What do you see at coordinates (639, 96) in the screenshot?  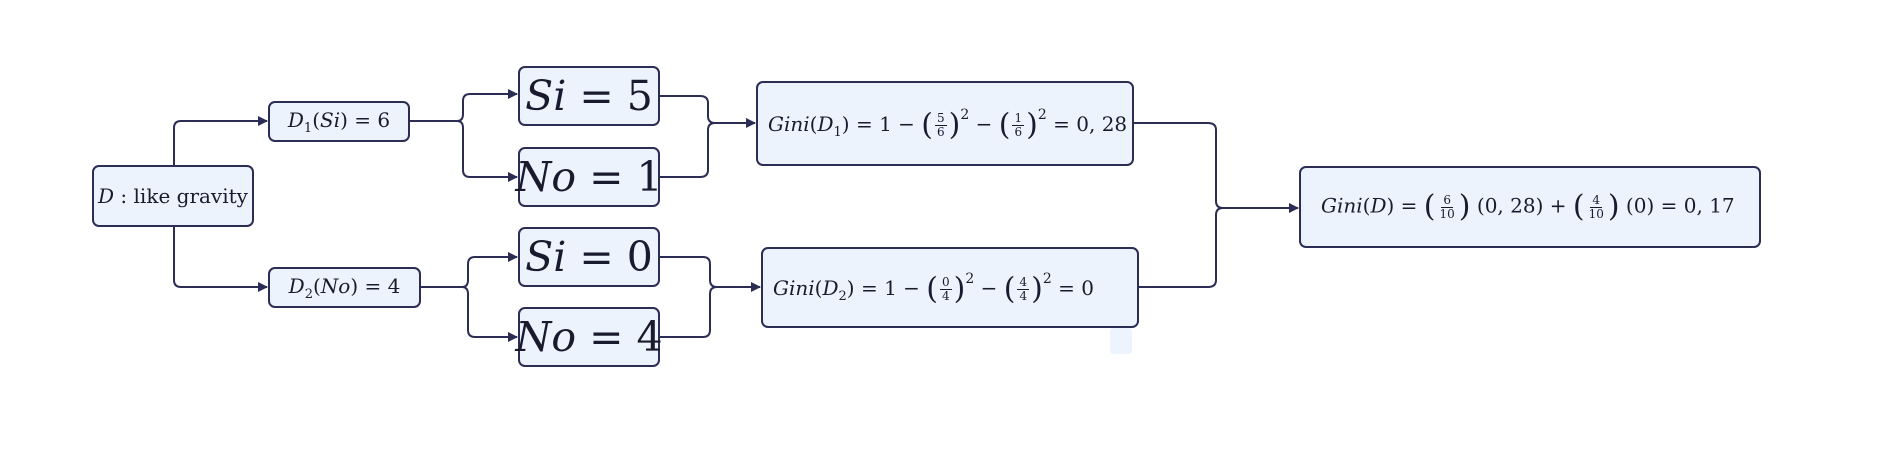 I see `leaf-si-5-value: 5` at bounding box center [639, 96].